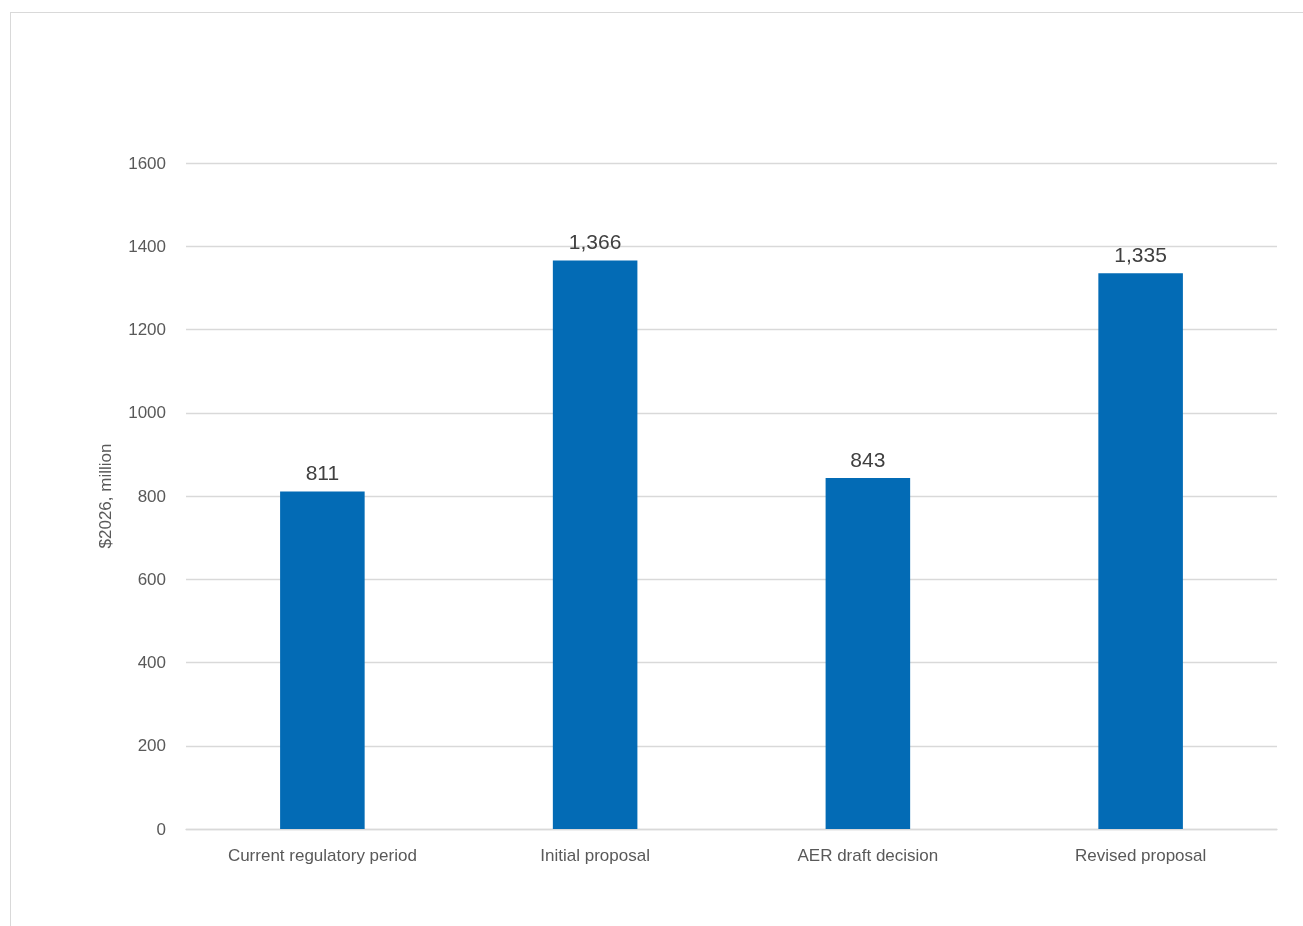  I want to click on y-tick-label: 1400, so click(147, 246).